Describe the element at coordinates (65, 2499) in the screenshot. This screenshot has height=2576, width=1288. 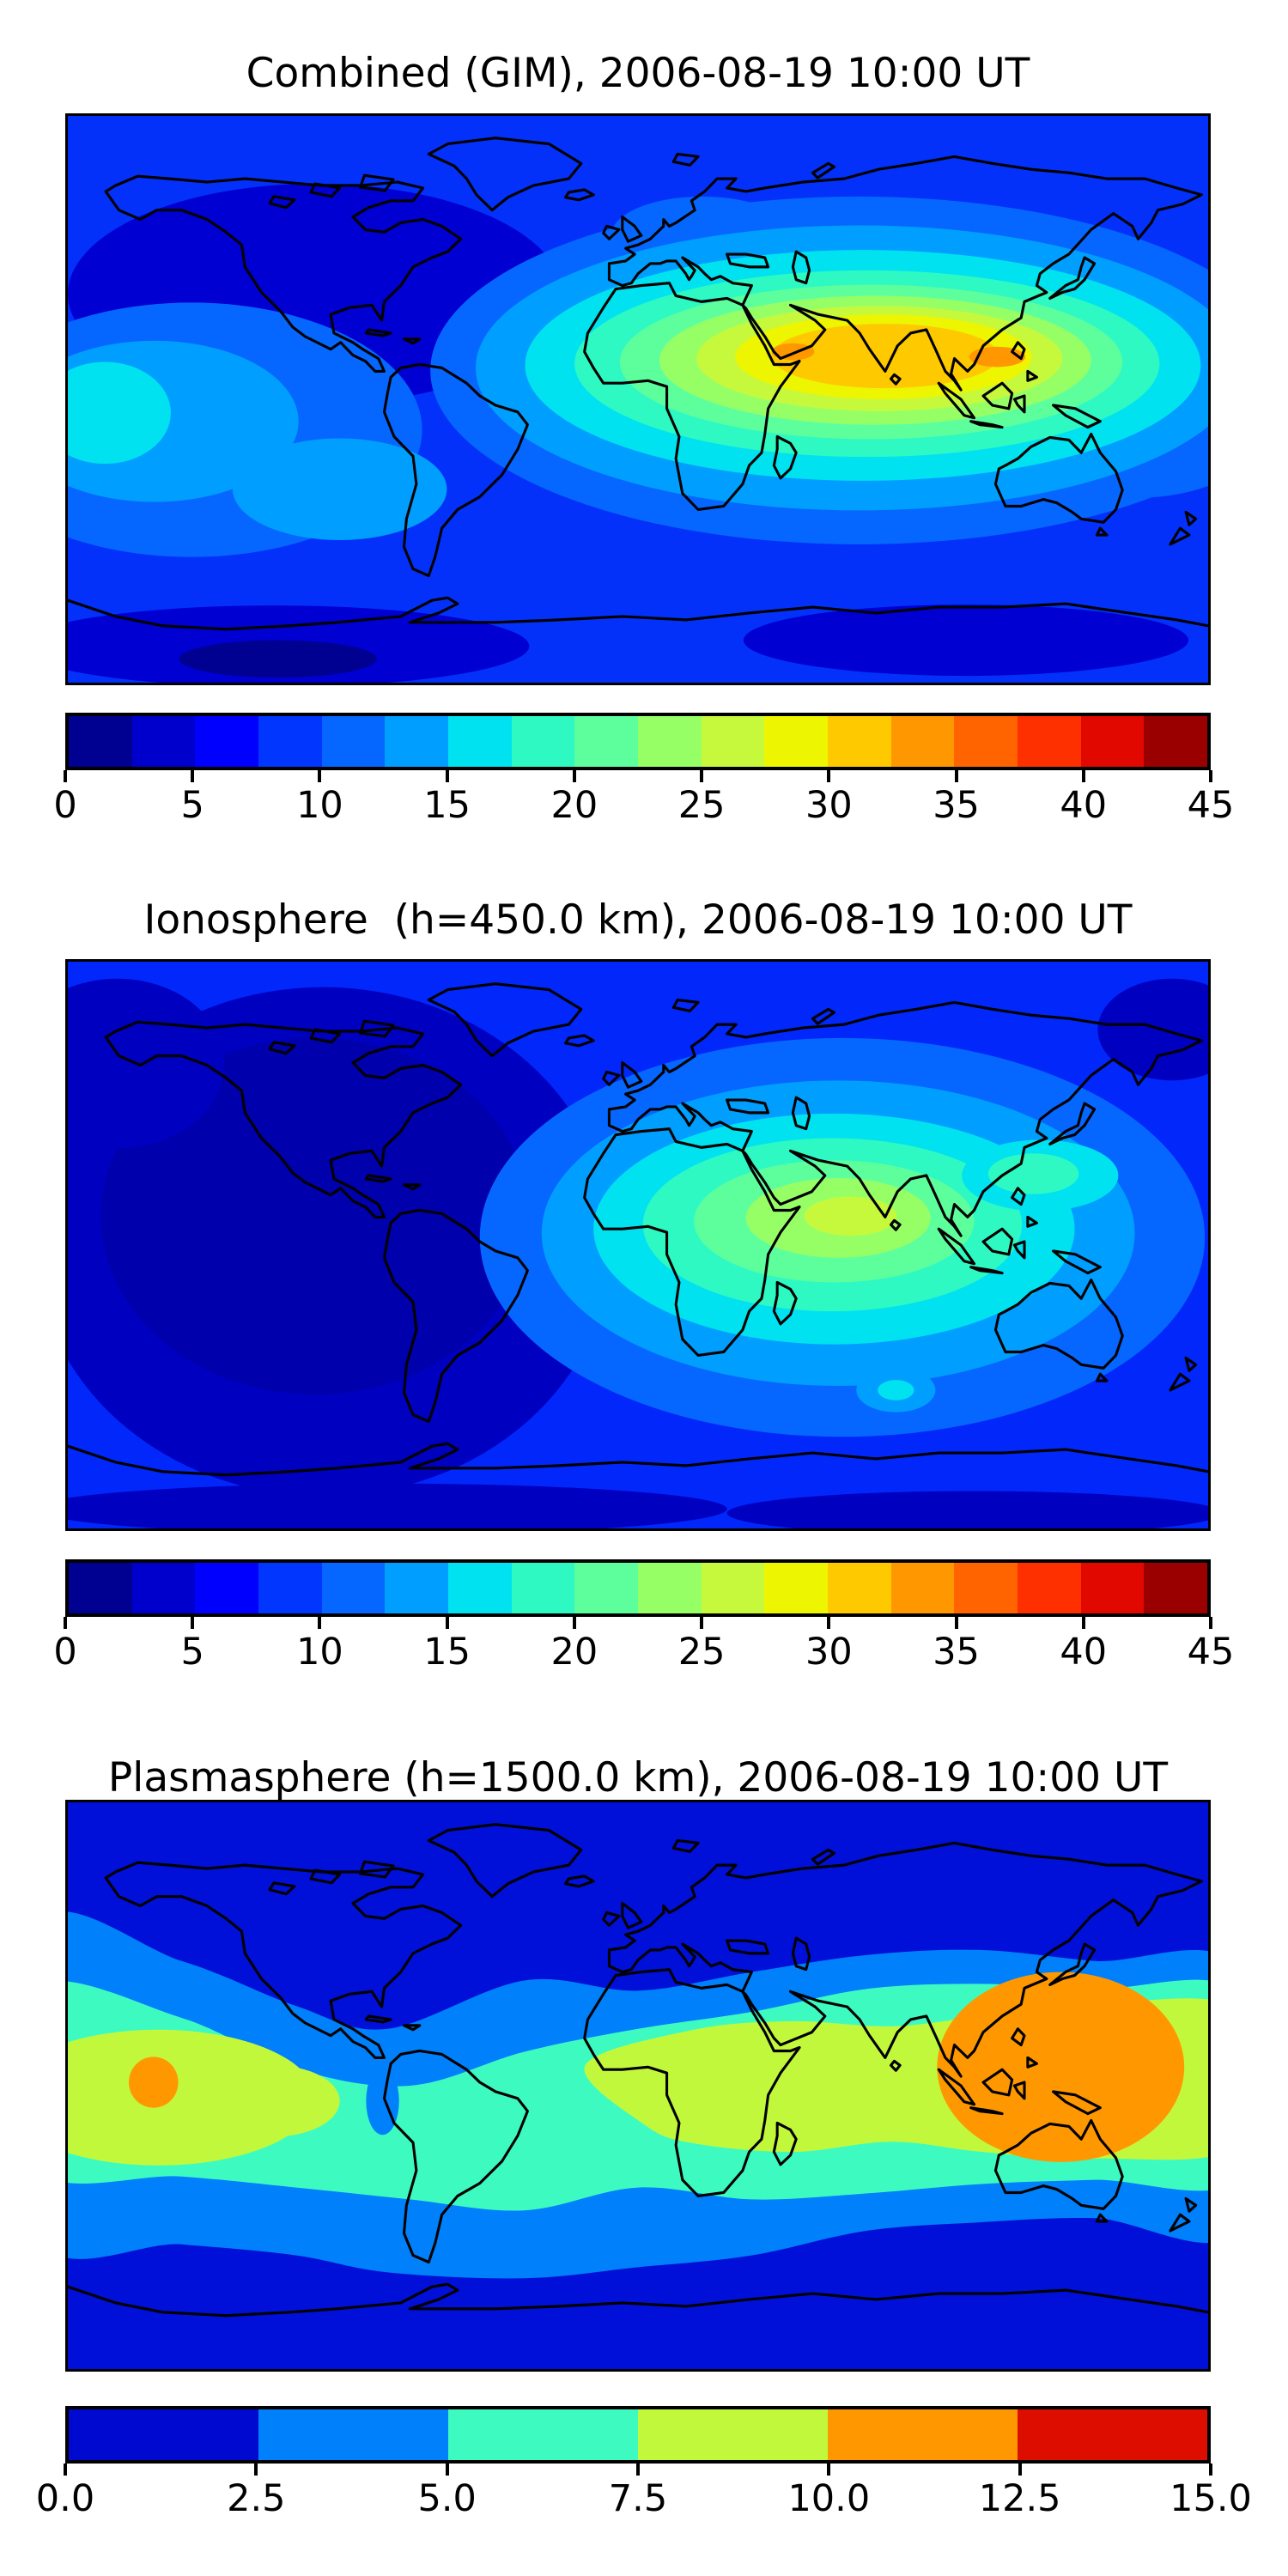
I see `colorbar-tick-label: 0.0` at that location.